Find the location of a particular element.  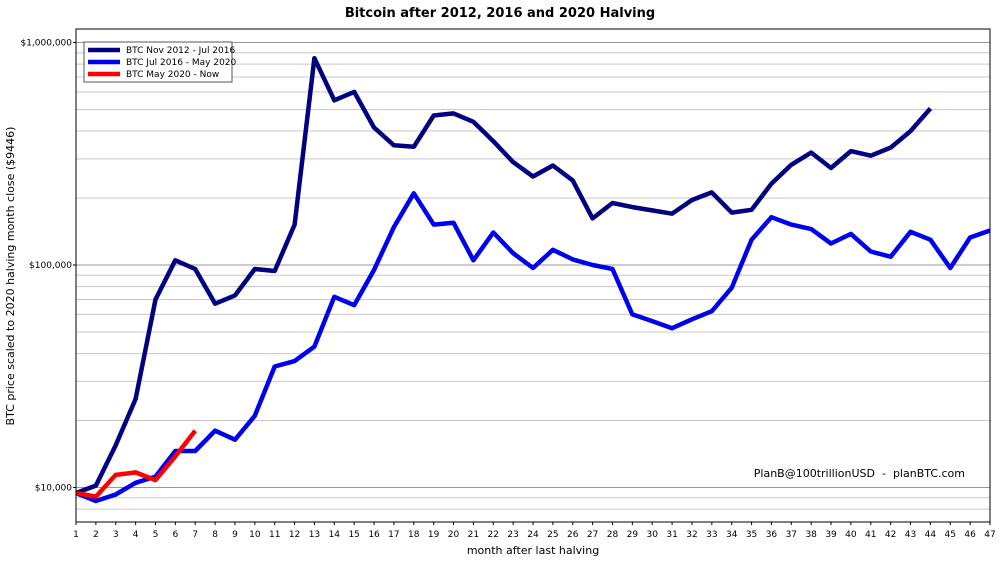

x-tick-label: 42 is located at coordinates (890, 535).